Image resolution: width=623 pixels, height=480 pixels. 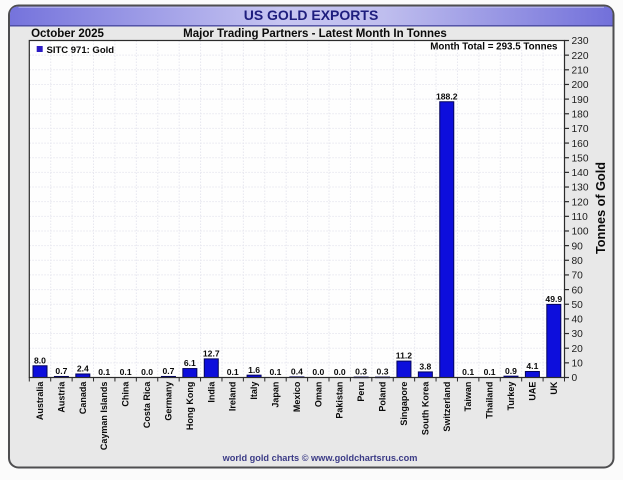 I want to click on svg-text: 120, so click(x=580, y=202).